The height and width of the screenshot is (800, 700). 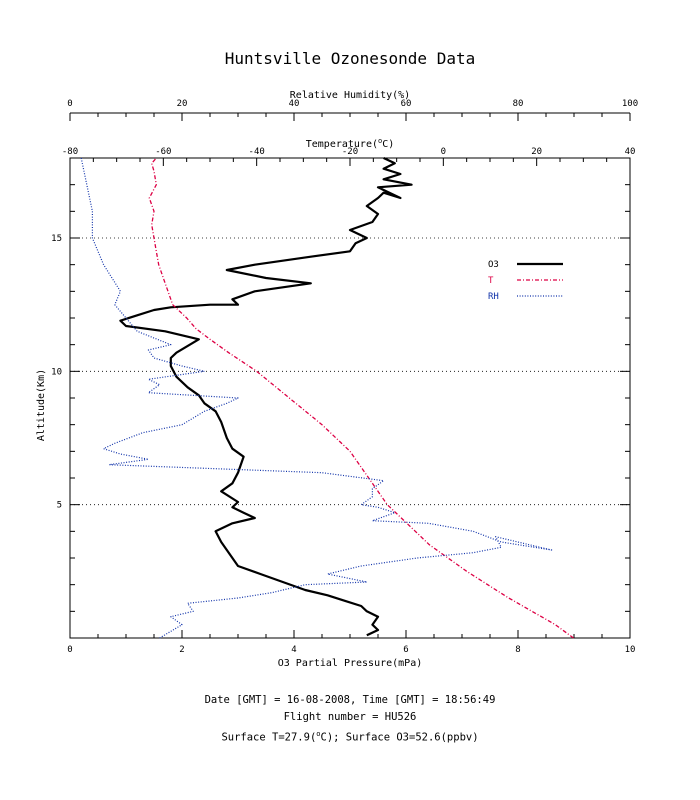 I want to click on temperature-tick-label: 20, so click(x=536, y=152).